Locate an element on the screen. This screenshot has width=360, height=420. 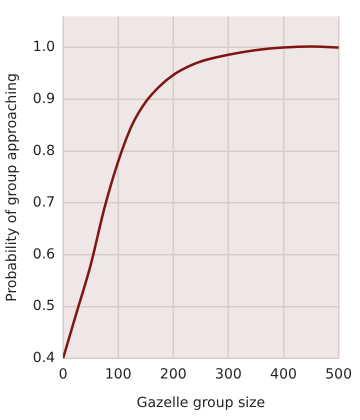
y-tick-label: 1.0 is located at coordinates (44, 47).